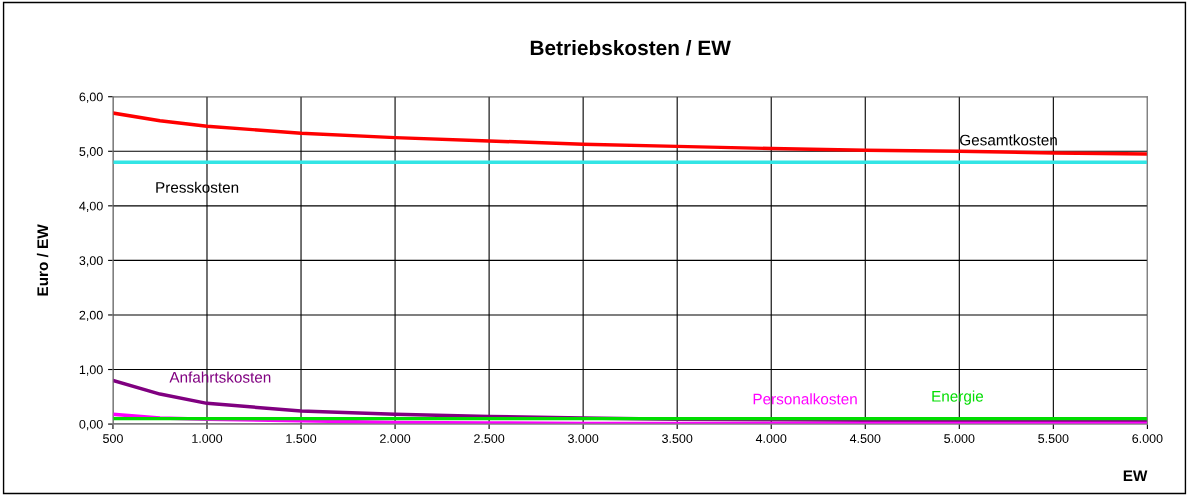  What do you see at coordinates (113, 438) in the screenshot?
I see `x-tick-label: 500` at bounding box center [113, 438].